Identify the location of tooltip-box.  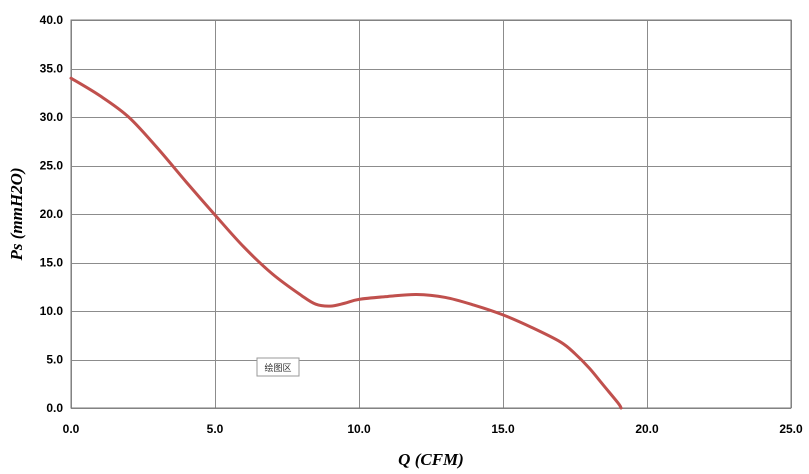
(278, 367).